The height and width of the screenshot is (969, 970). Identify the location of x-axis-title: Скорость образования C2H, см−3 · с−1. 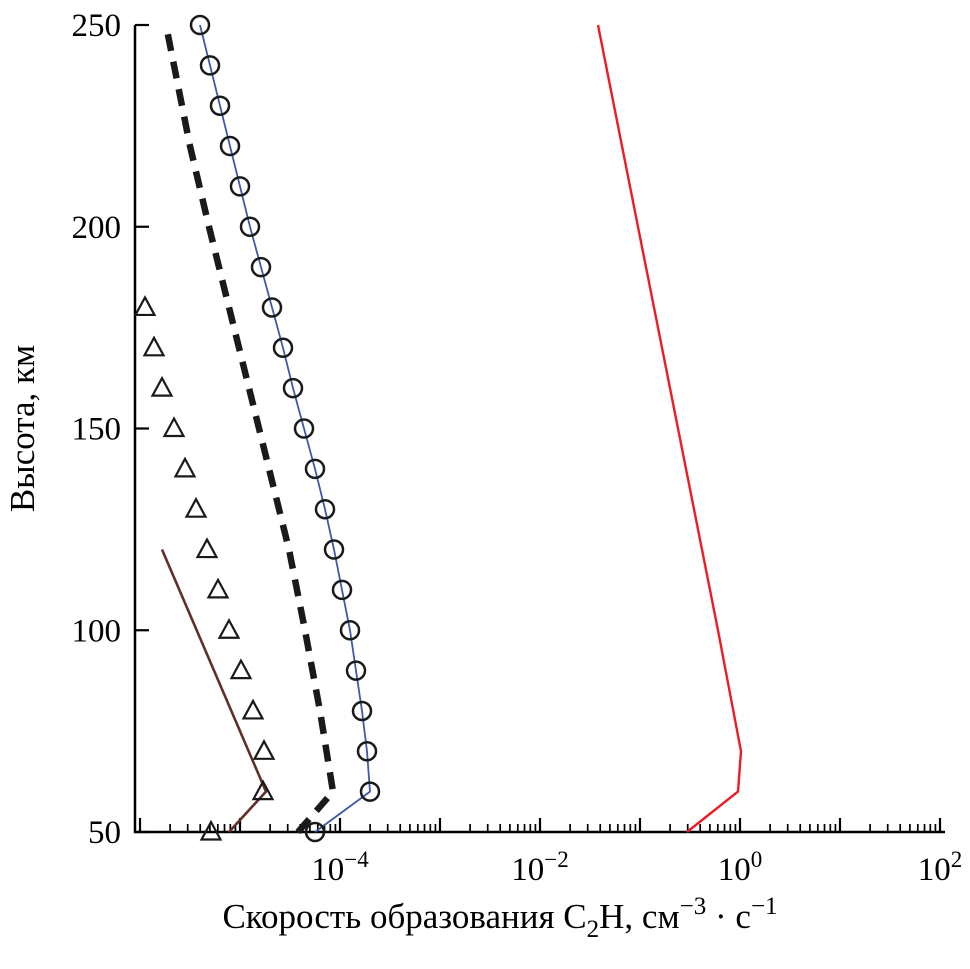
(499, 918).